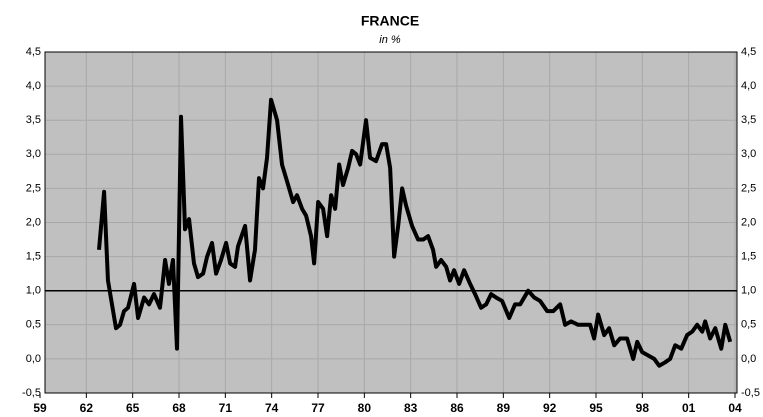 This screenshot has height=417, width=763. Describe the element at coordinates (318, 408) in the screenshot. I see `x-tick-label: 77` at that location.